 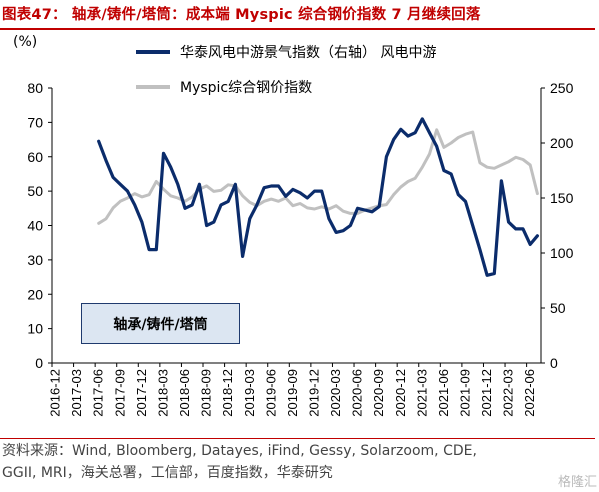 I want to click on x-tick-label: 2016-12, so click(x=55, y=393).